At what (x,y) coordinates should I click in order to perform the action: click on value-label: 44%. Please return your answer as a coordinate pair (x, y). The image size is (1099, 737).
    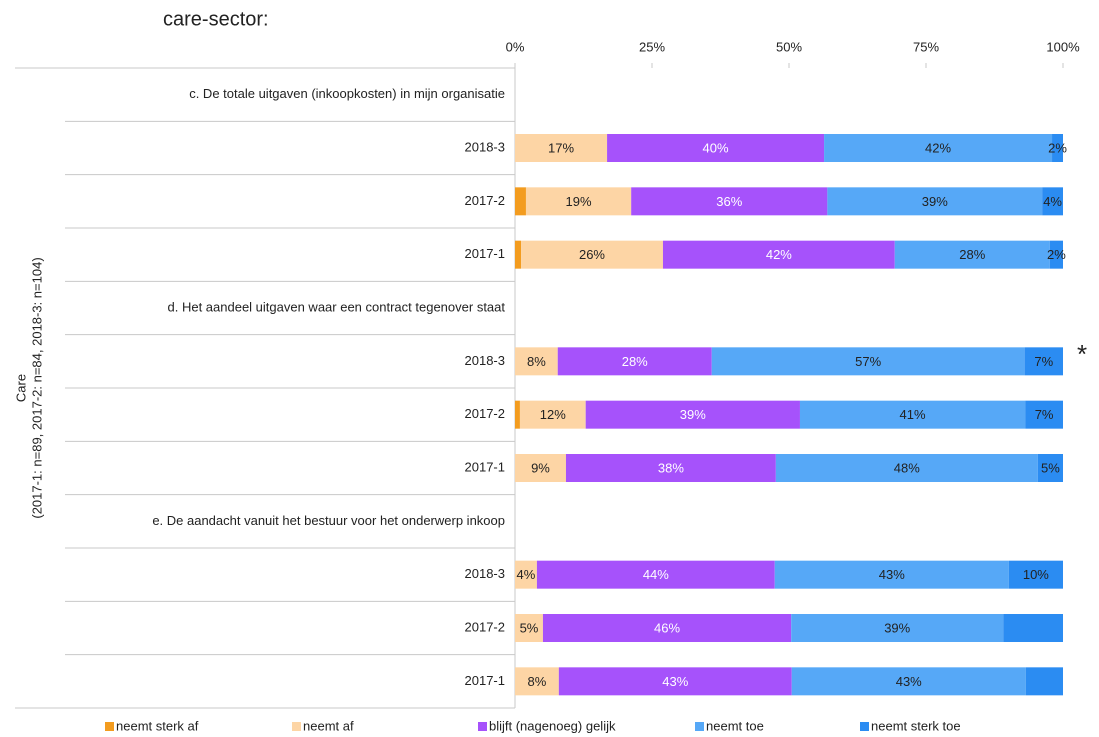
    Looking at the image, I should click on (656, 574).